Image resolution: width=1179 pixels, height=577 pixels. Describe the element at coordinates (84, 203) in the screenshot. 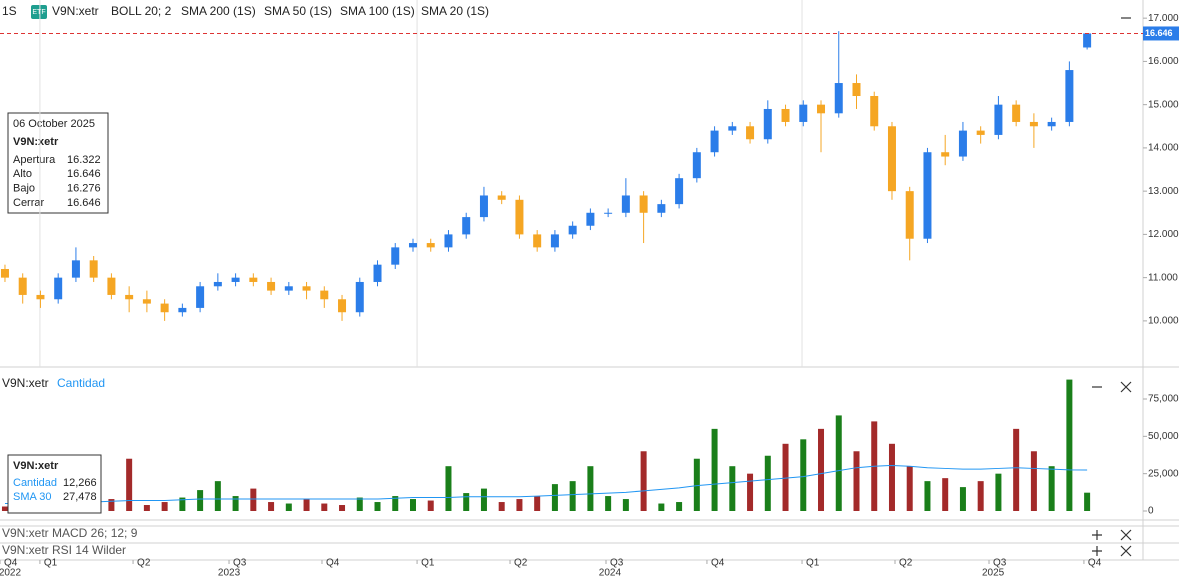

I see `info-value: 16.646` at that location.